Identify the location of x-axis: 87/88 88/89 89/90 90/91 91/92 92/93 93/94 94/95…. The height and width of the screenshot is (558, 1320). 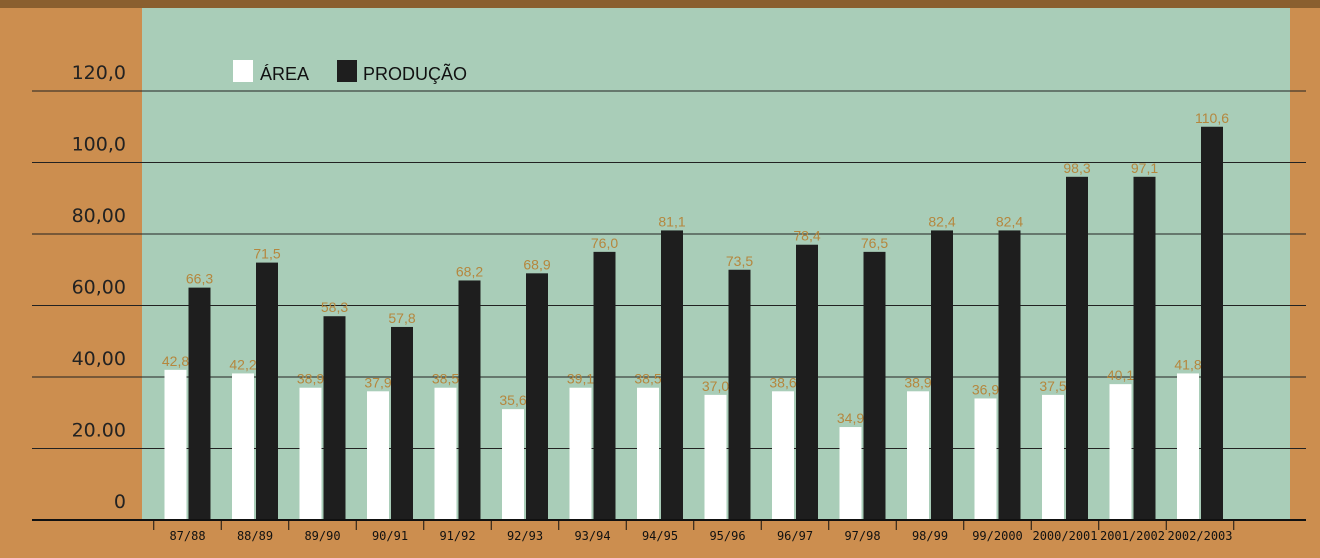
(669, 531).